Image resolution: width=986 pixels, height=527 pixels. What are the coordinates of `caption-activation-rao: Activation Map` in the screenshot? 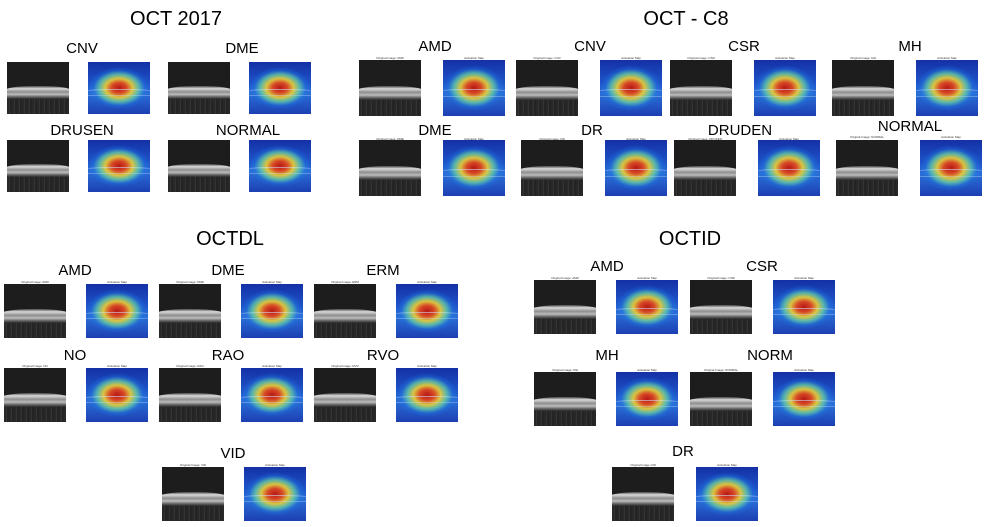 It's located at (272, 366).